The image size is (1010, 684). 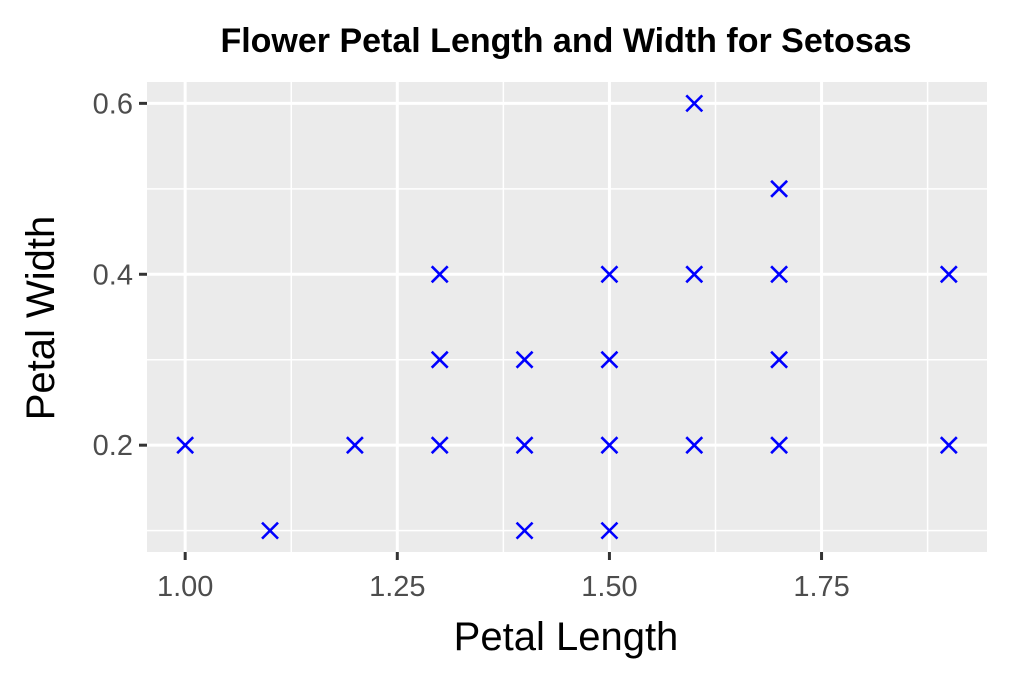 What do you see at coordinates (113, 104) in the screenshot?
I see `y-tick-label-2: 0.6` at bounding box center [113, 104].